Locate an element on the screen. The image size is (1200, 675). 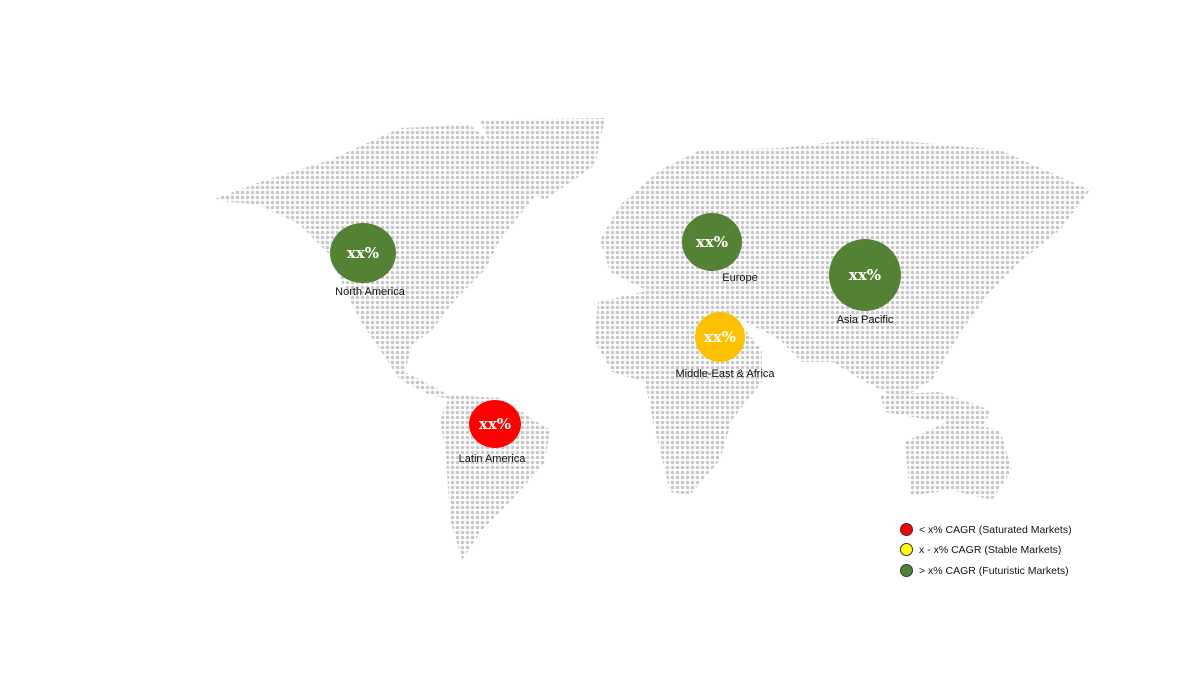
legend-item-futuristic: > x% CAGR (Futuristic Markets) is located at coordinates (984, 570).